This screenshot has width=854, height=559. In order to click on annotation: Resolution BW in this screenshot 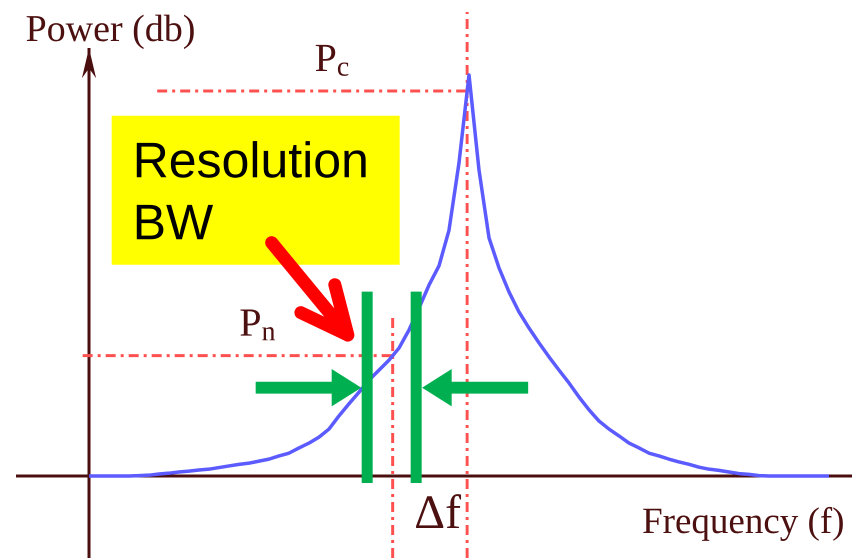, I will do `click(251, 190)`.